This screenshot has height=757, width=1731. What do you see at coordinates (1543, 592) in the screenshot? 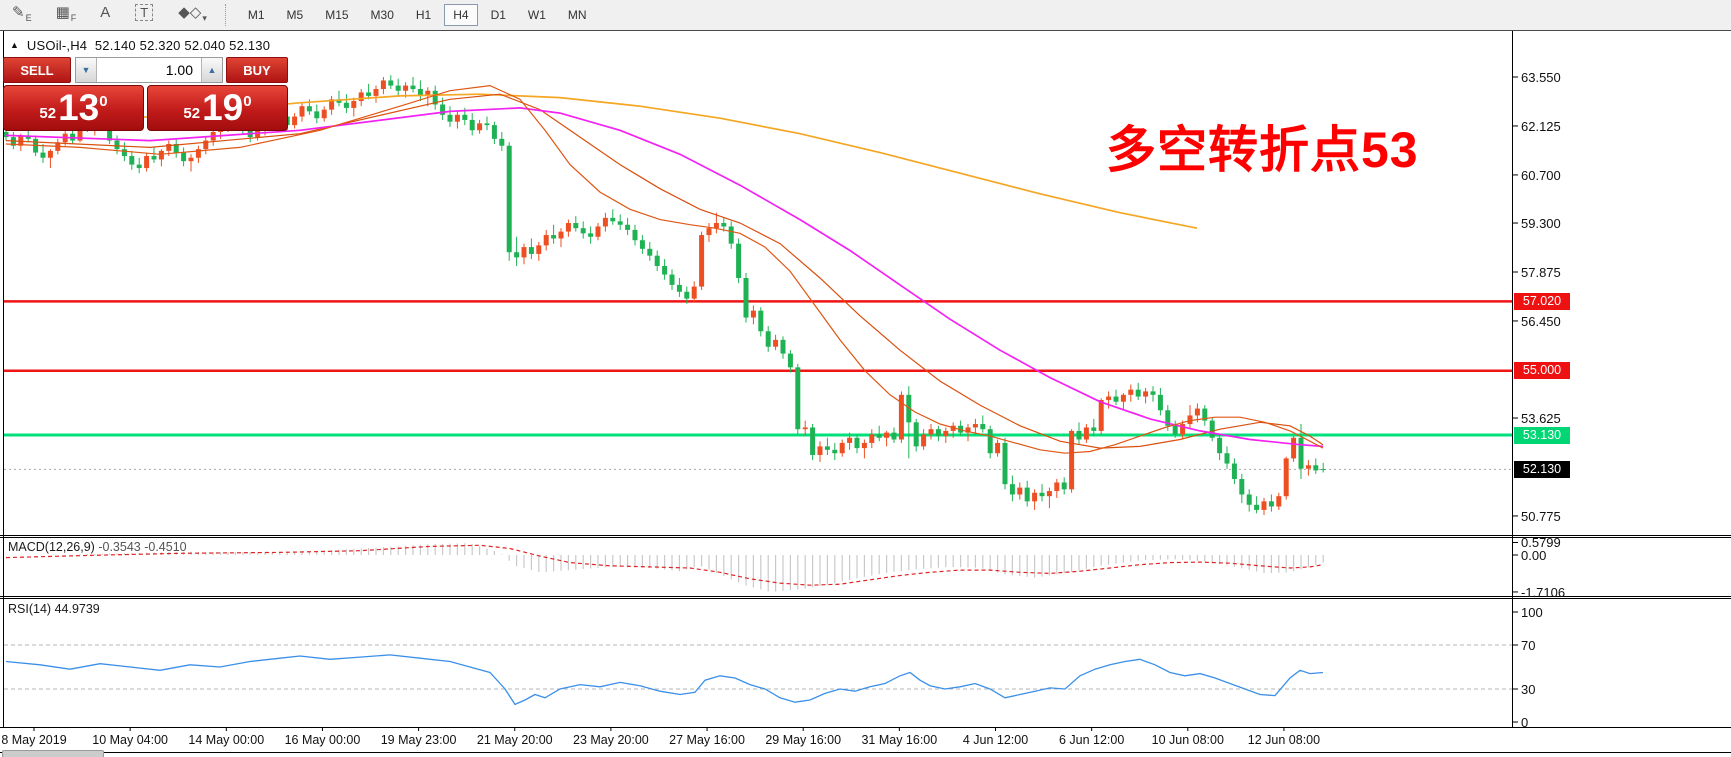
I see `macd-tick-label: -1.7106` at bounding box center [1543, 592].